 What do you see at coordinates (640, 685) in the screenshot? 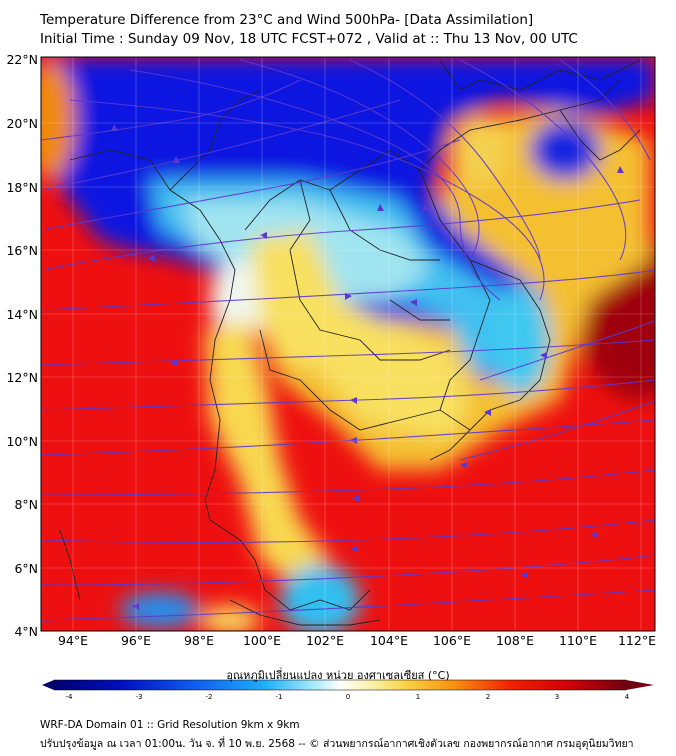
I see `colorbar-max-arrow` at bounding box center [640, 685].